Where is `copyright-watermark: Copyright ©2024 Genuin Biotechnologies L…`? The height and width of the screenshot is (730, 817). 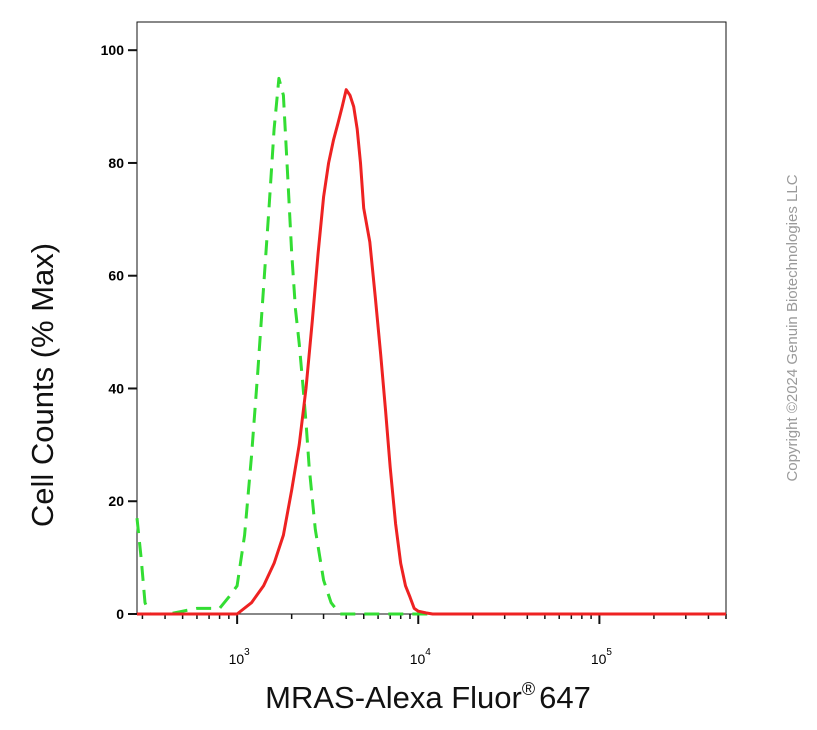 copyright-watermark: Copyright ©2024 Genuin Biotechnologies L… is located at coordinates (792, 327).